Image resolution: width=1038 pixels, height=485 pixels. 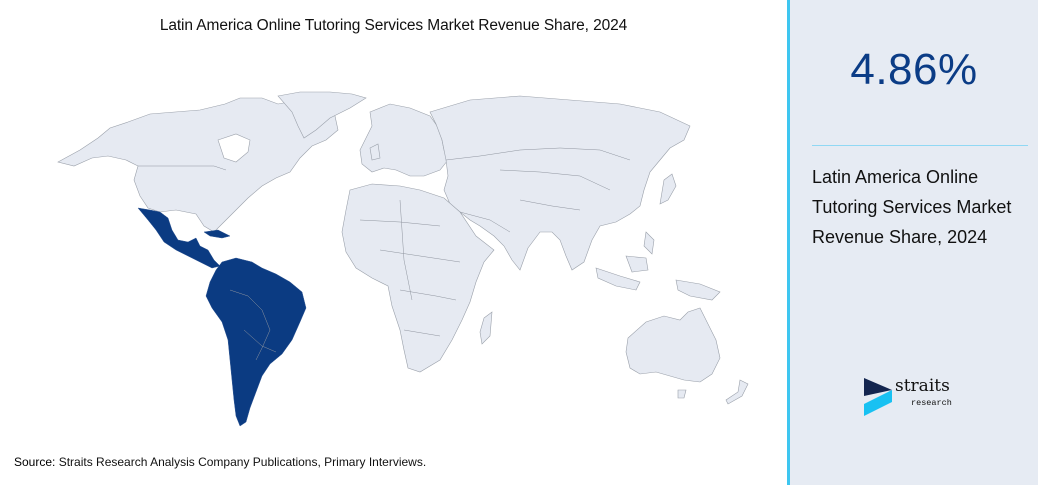 What do you see at coordinates (256, 342) in the screenshot?
I see `south-america` at bounding box center [256, 342].